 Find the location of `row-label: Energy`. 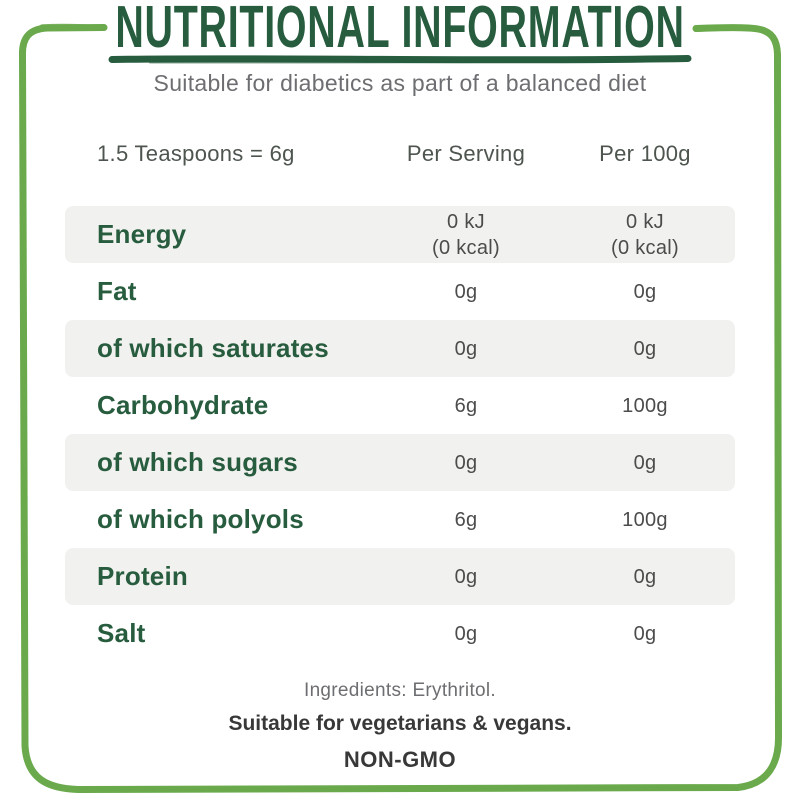

row-label: Energy is located at coordinates (142, 234).